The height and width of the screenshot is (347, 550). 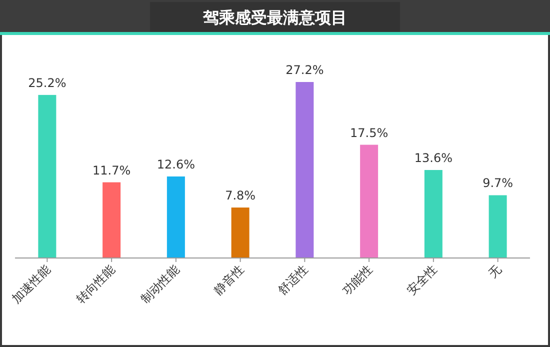 What do you see at coordinates (422, 280) in the screenshot?
I see `x-tick-label: 安全性` at bounding box center [422, 280].